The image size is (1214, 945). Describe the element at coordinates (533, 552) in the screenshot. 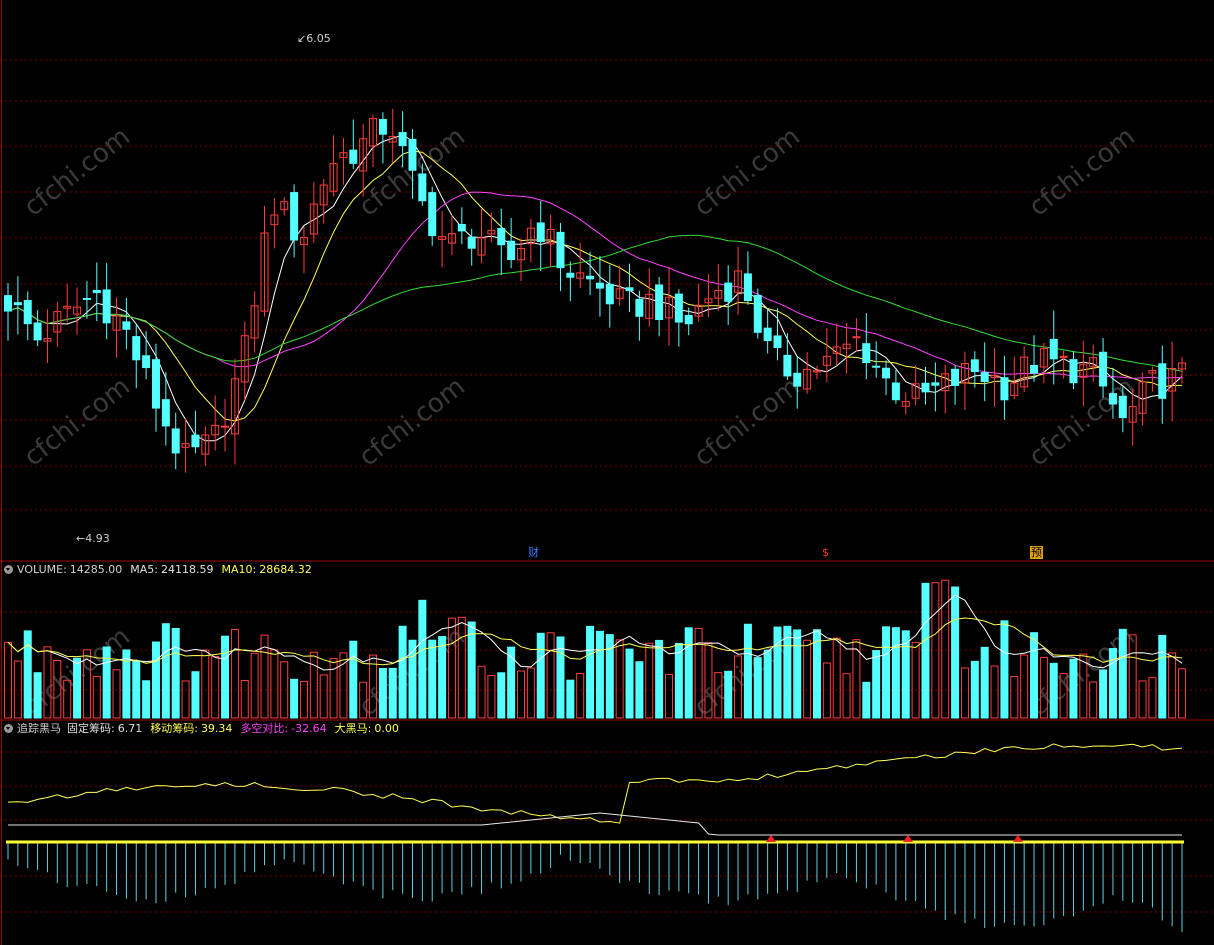

I see `event-marker-finance: 财` at that location.